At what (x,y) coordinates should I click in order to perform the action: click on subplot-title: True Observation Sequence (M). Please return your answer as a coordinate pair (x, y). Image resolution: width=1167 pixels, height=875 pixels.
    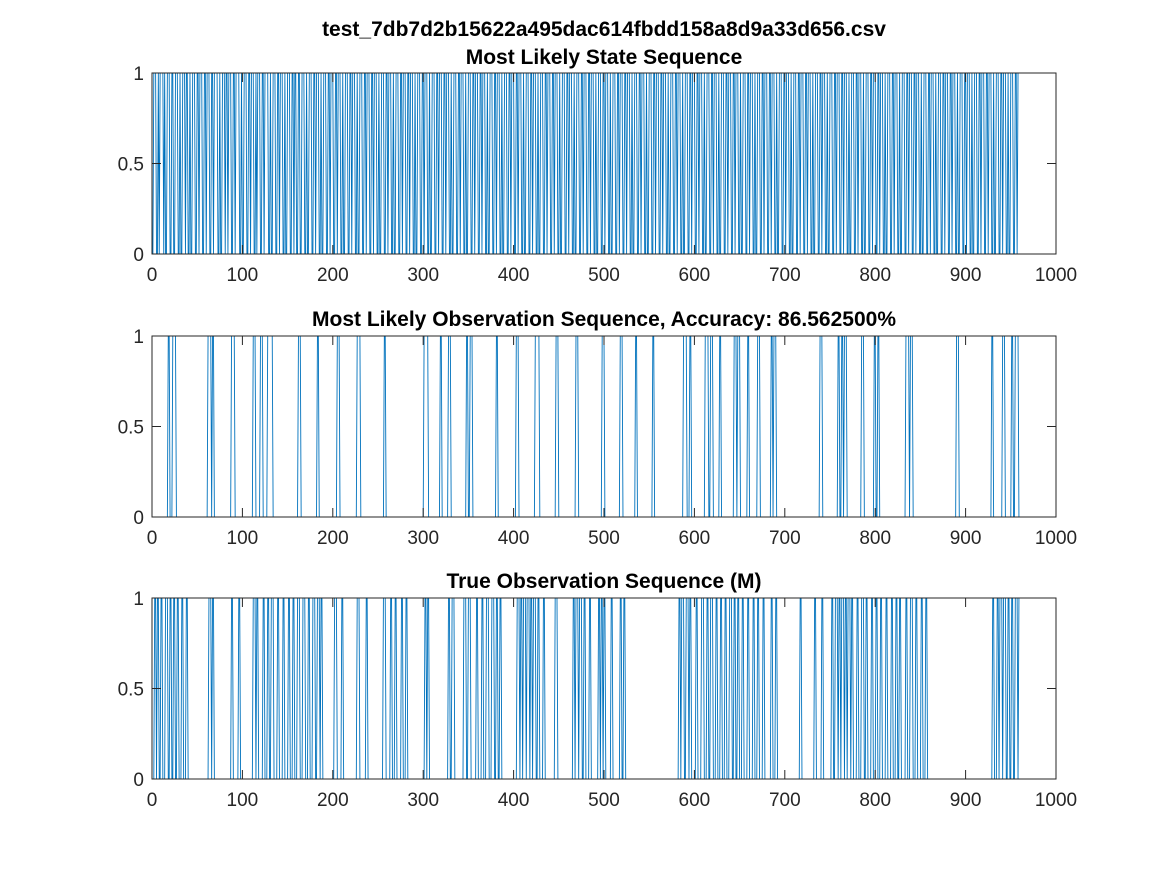
    Looking at the image, I should click on (603, 581).